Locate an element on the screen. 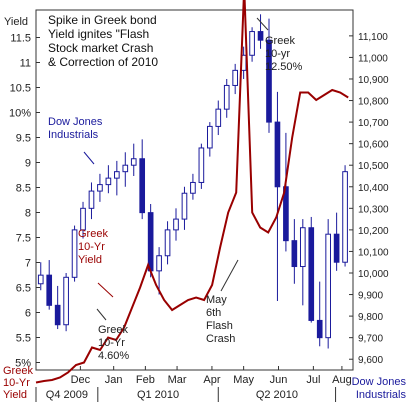 The height and width of the screenshot is (404, 410). annotation-line: Crash is located at coordinates (220, 339).